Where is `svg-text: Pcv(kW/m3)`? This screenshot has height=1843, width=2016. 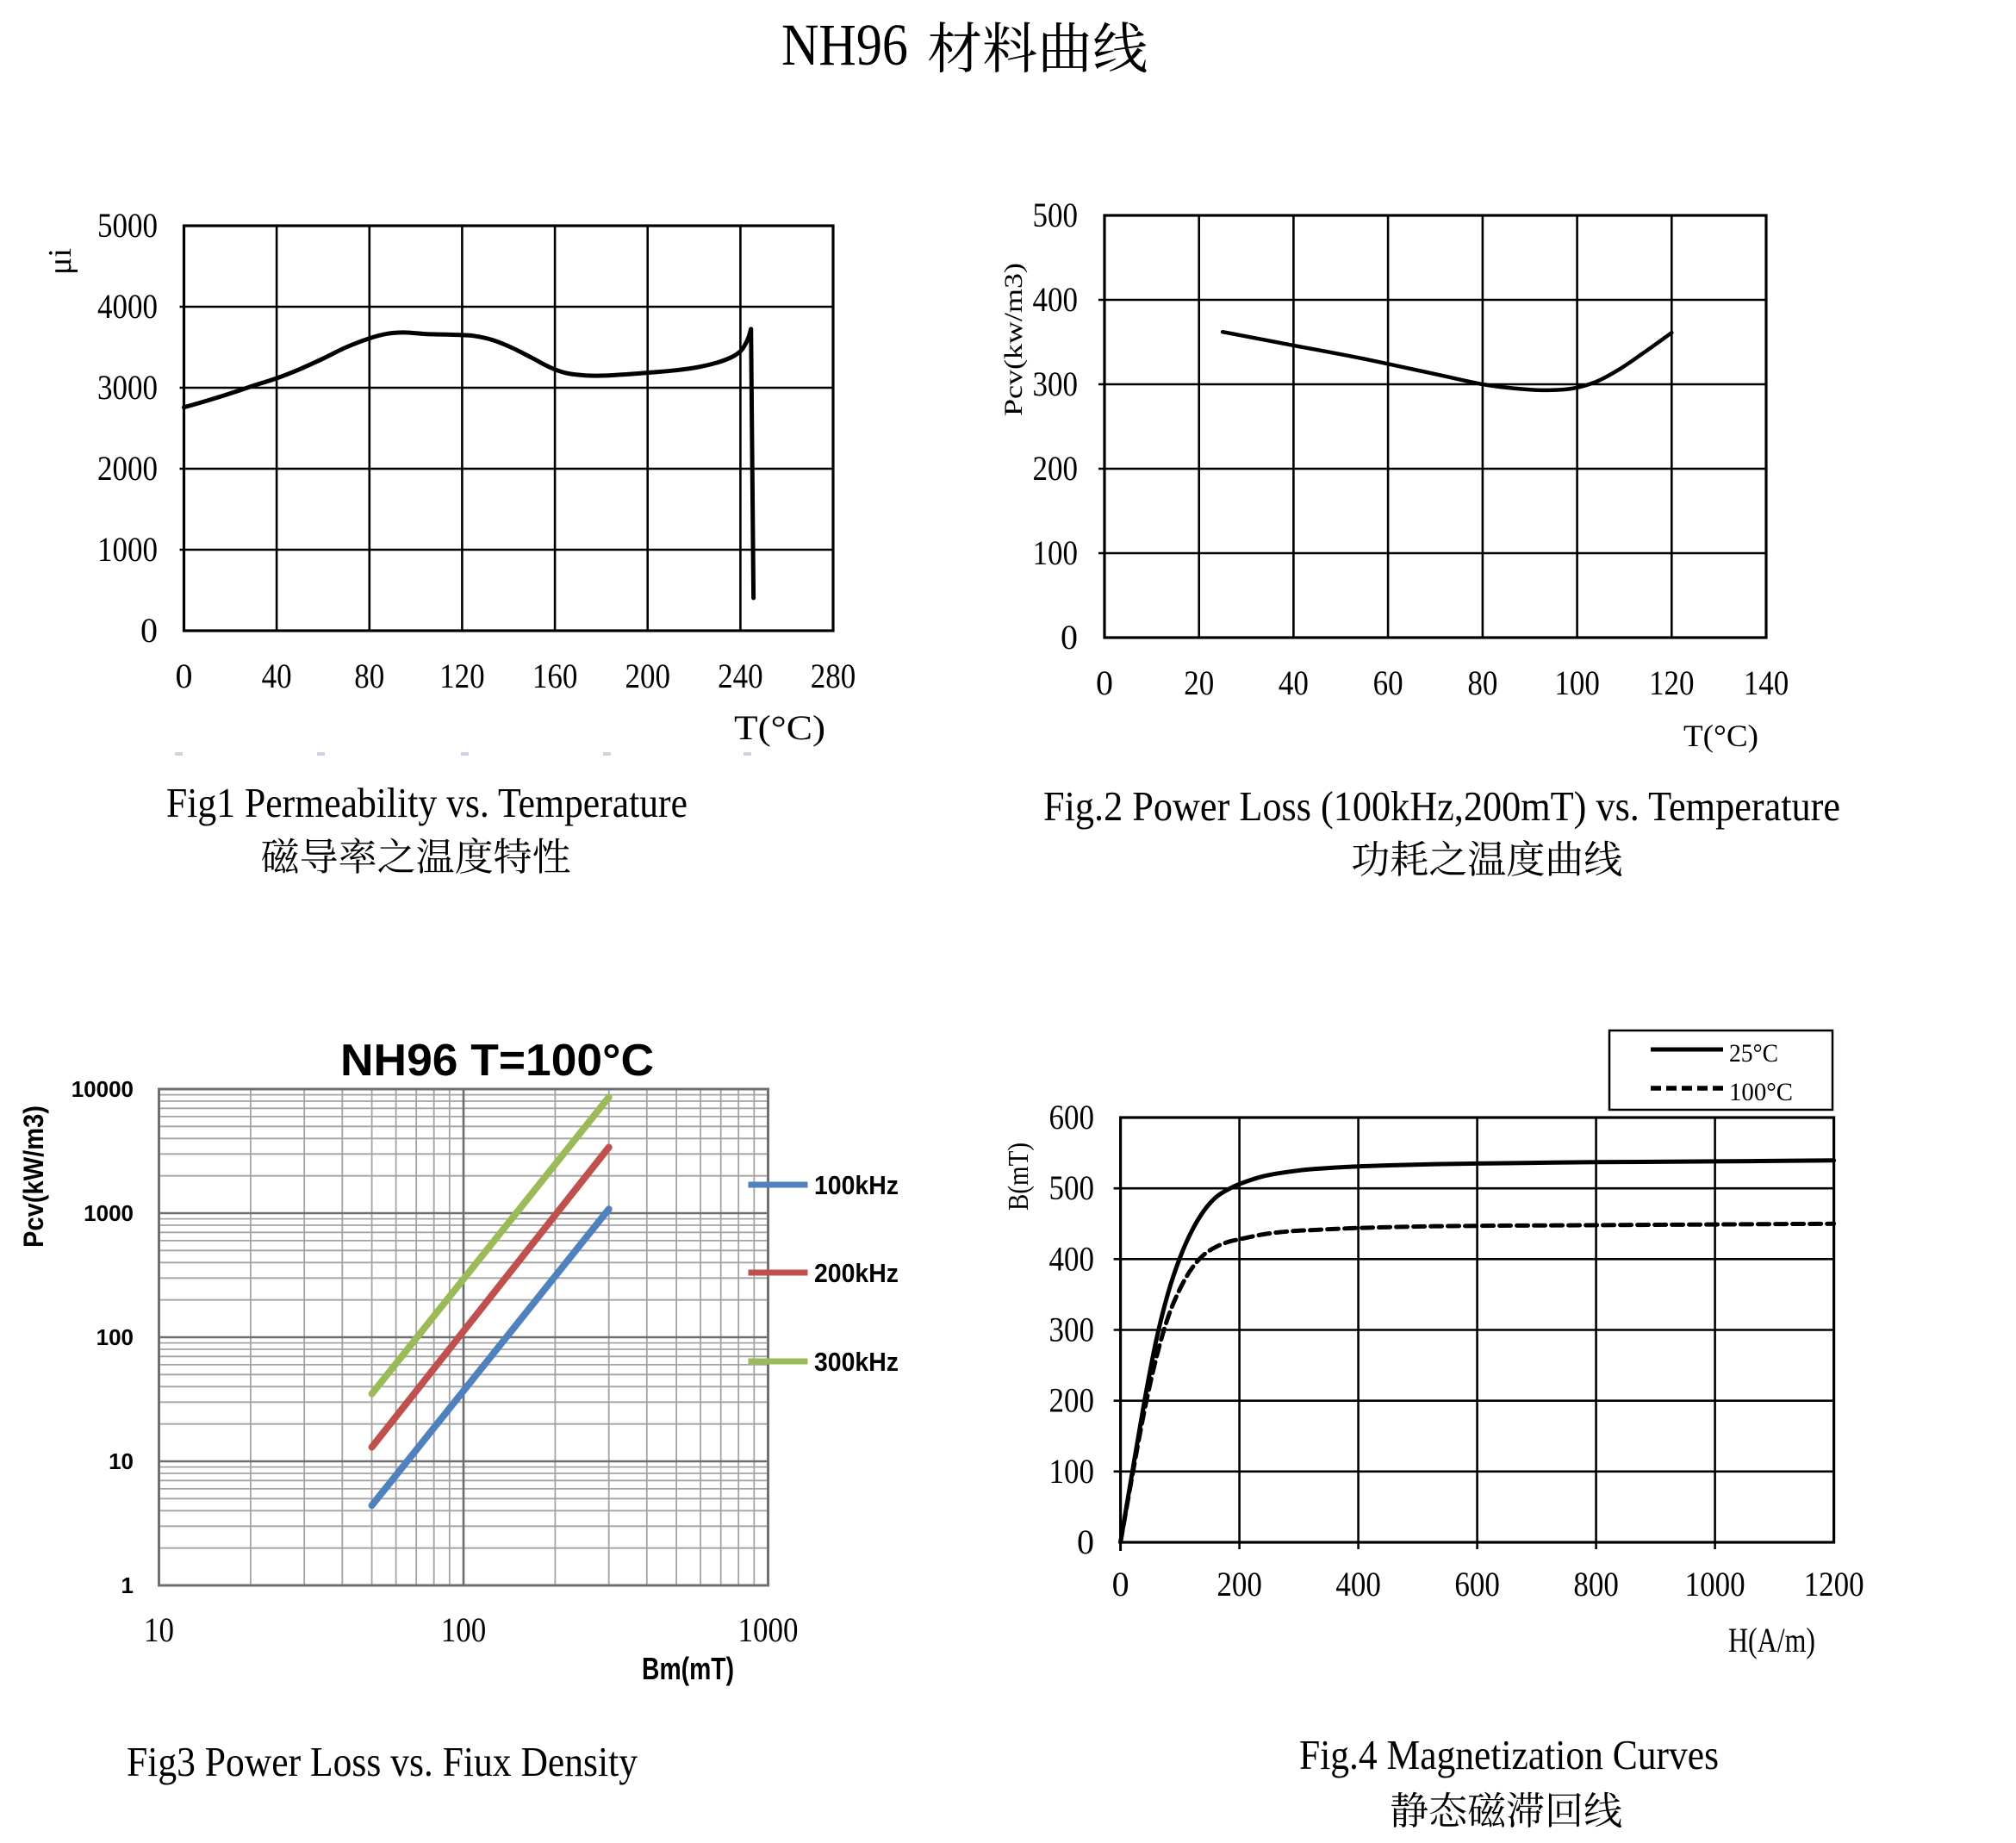
svg-text: Pcv(kW/m3) is located at coordinates (34, 1176).